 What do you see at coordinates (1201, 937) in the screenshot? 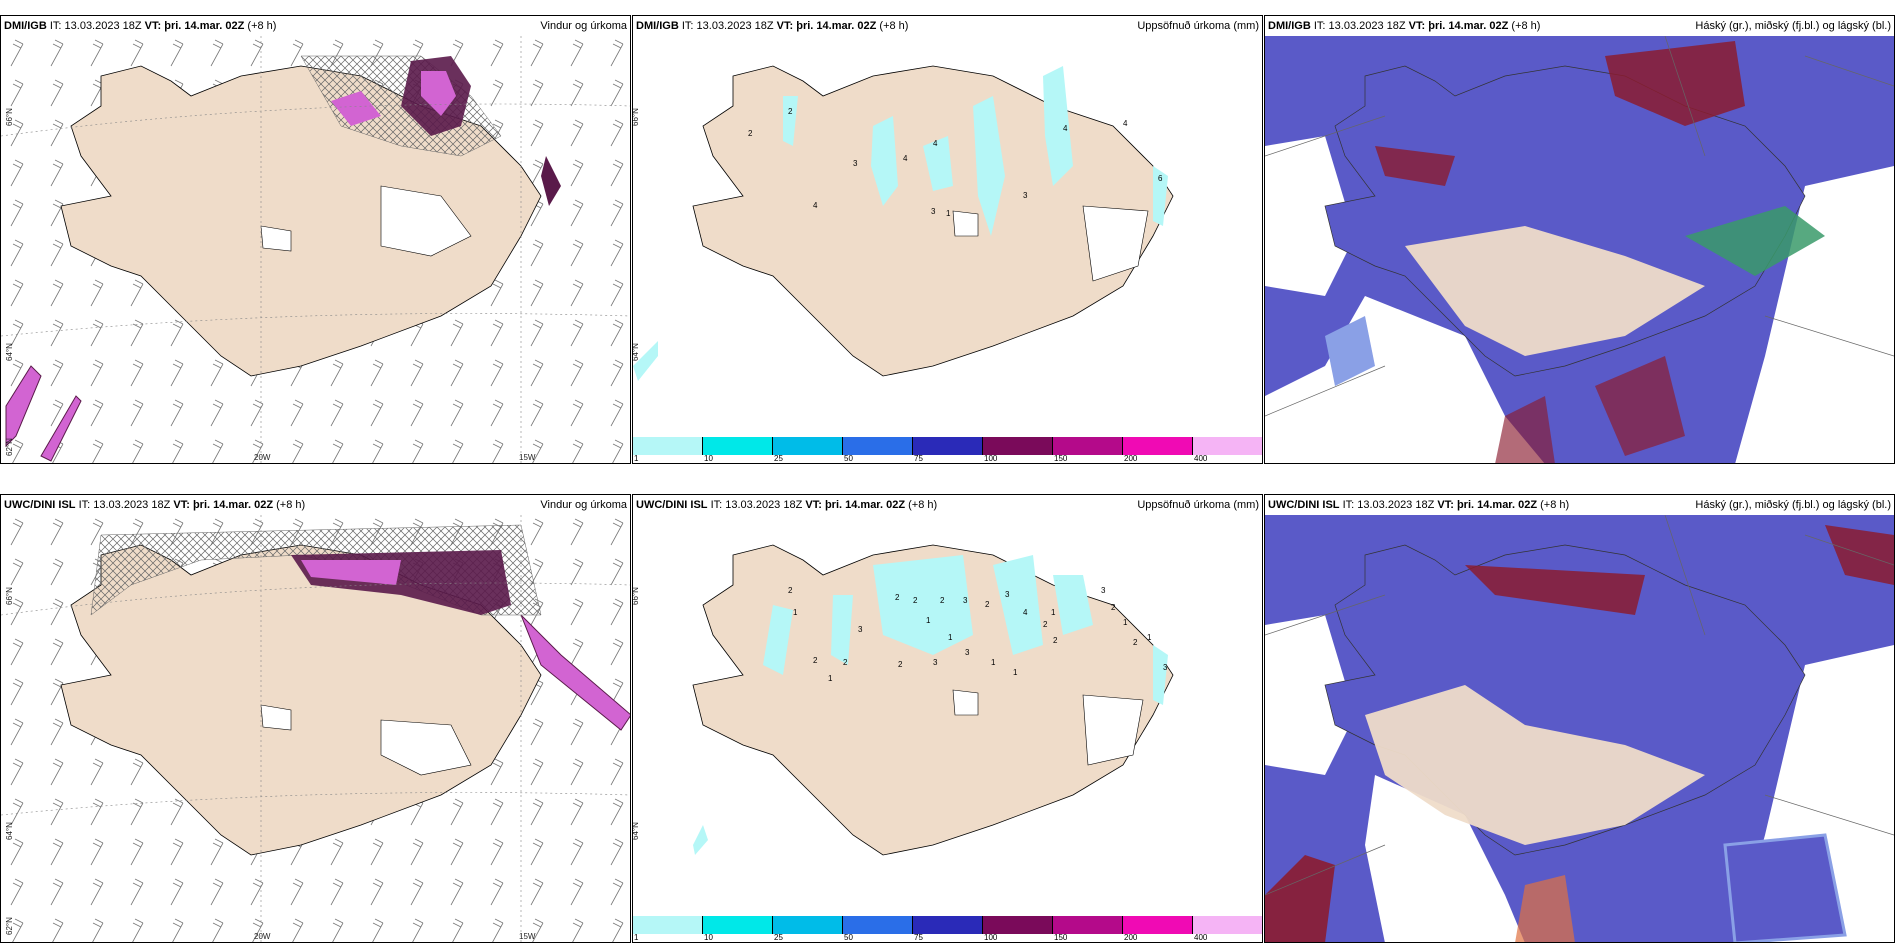
I see `colorbar-label: 400` at bounding box center [1201, 937].